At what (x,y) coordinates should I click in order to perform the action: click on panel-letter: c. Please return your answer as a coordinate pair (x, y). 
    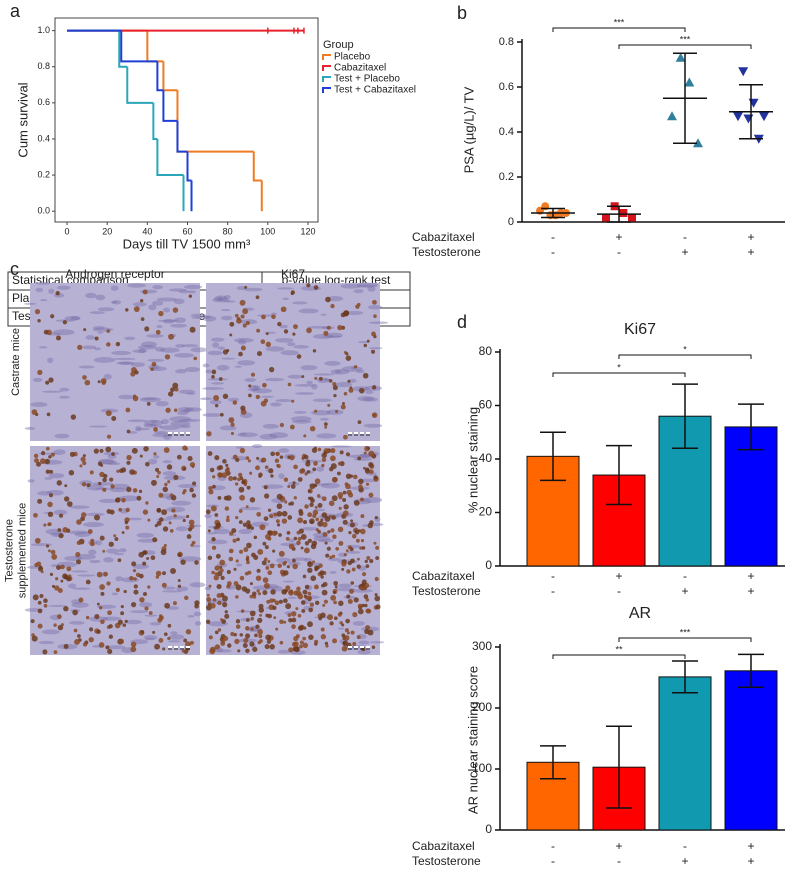
    Looking at the image, I should click on (14, 269).